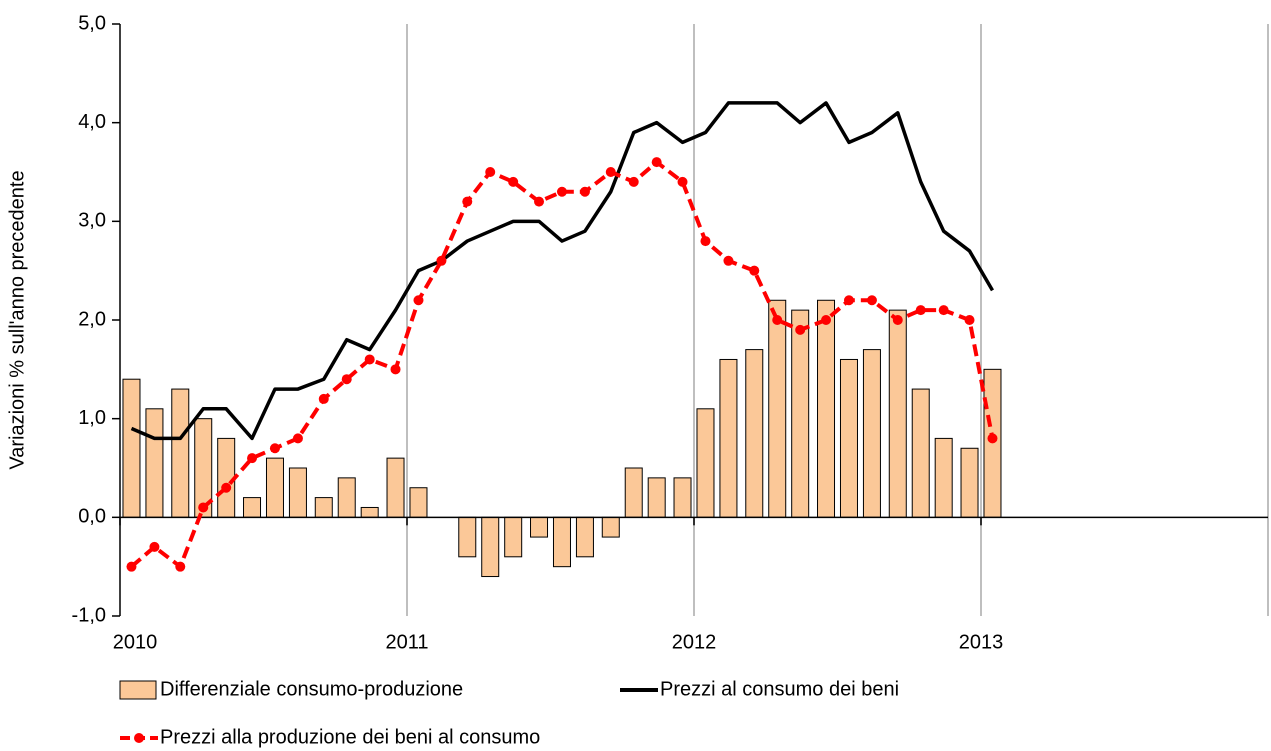 The height and width of the screenshot is (751, 1271). Describe the element at coordinates (17, 319) in the screenshot. I see `y-axis-label: Variazioni % sull'anno precedente` at that location.